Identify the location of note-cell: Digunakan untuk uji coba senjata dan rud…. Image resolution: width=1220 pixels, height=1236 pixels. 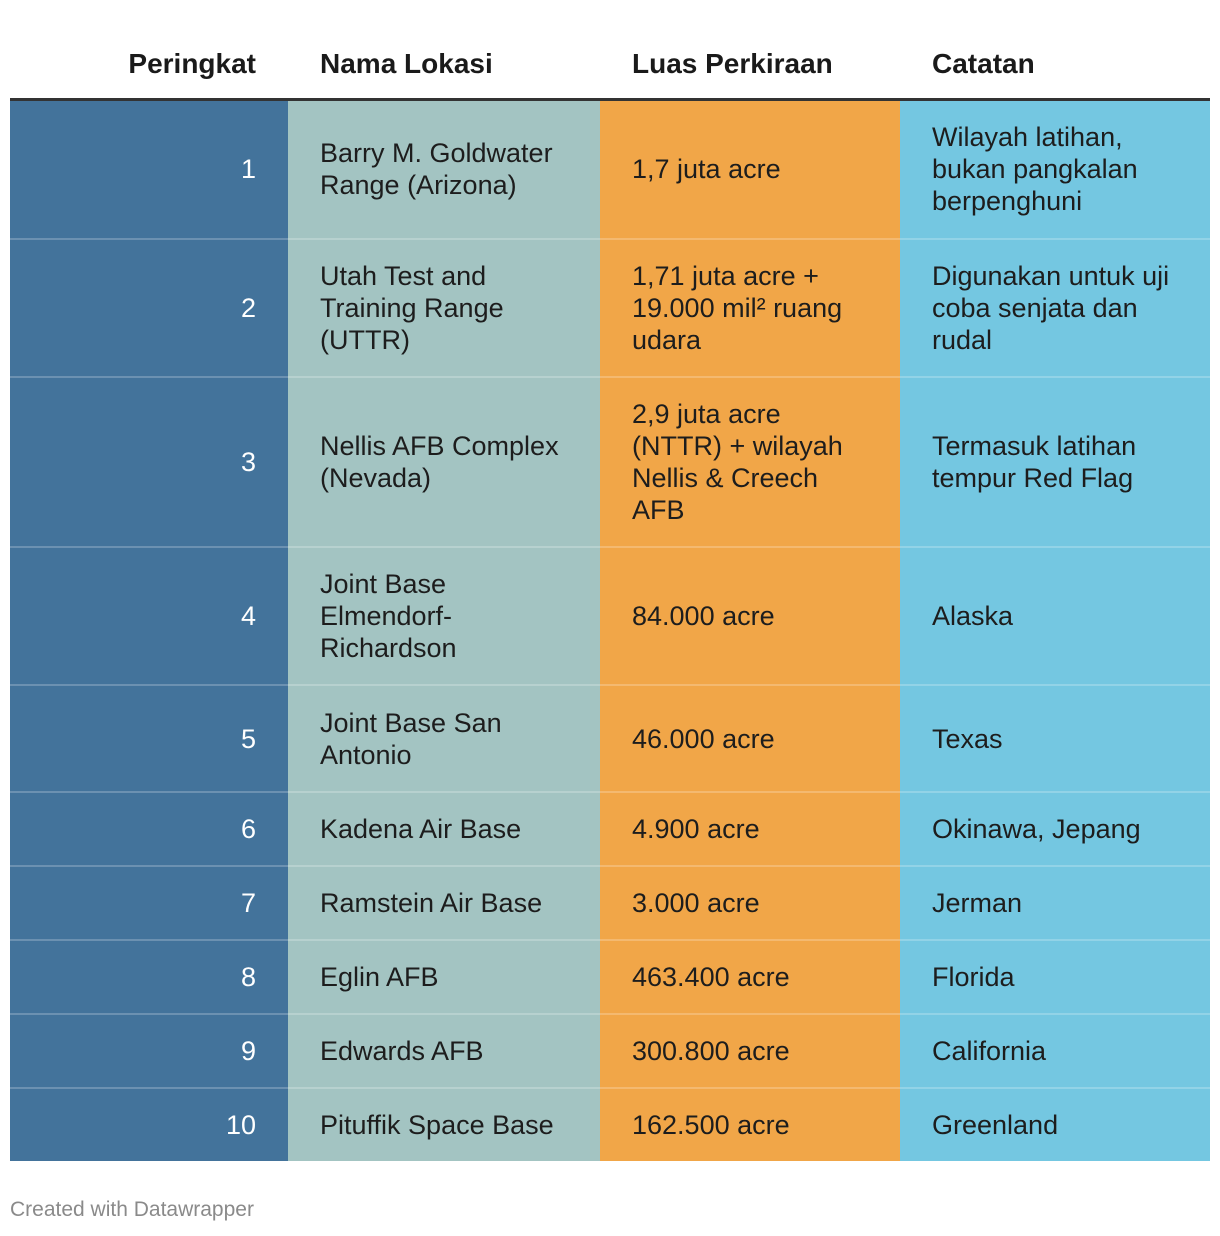
(1055, 308).